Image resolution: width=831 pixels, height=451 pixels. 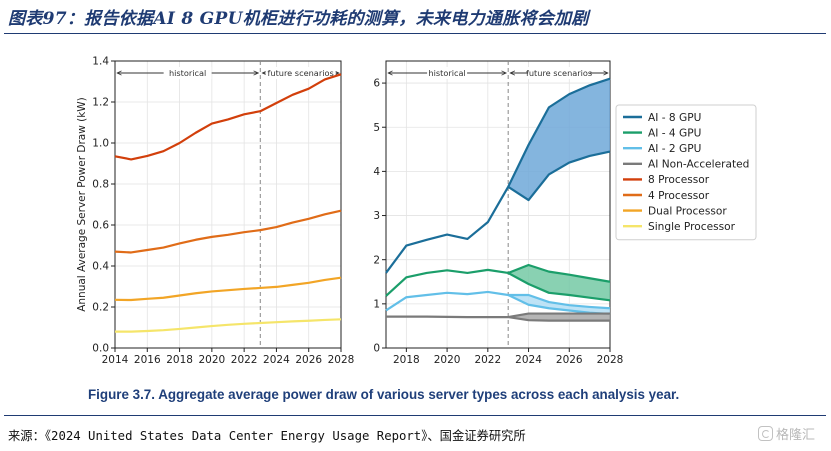 What do you see at coordinates (376, 349) in the screenshot?
I see `y-tick-label: 0` at bounding box center [376, 349].